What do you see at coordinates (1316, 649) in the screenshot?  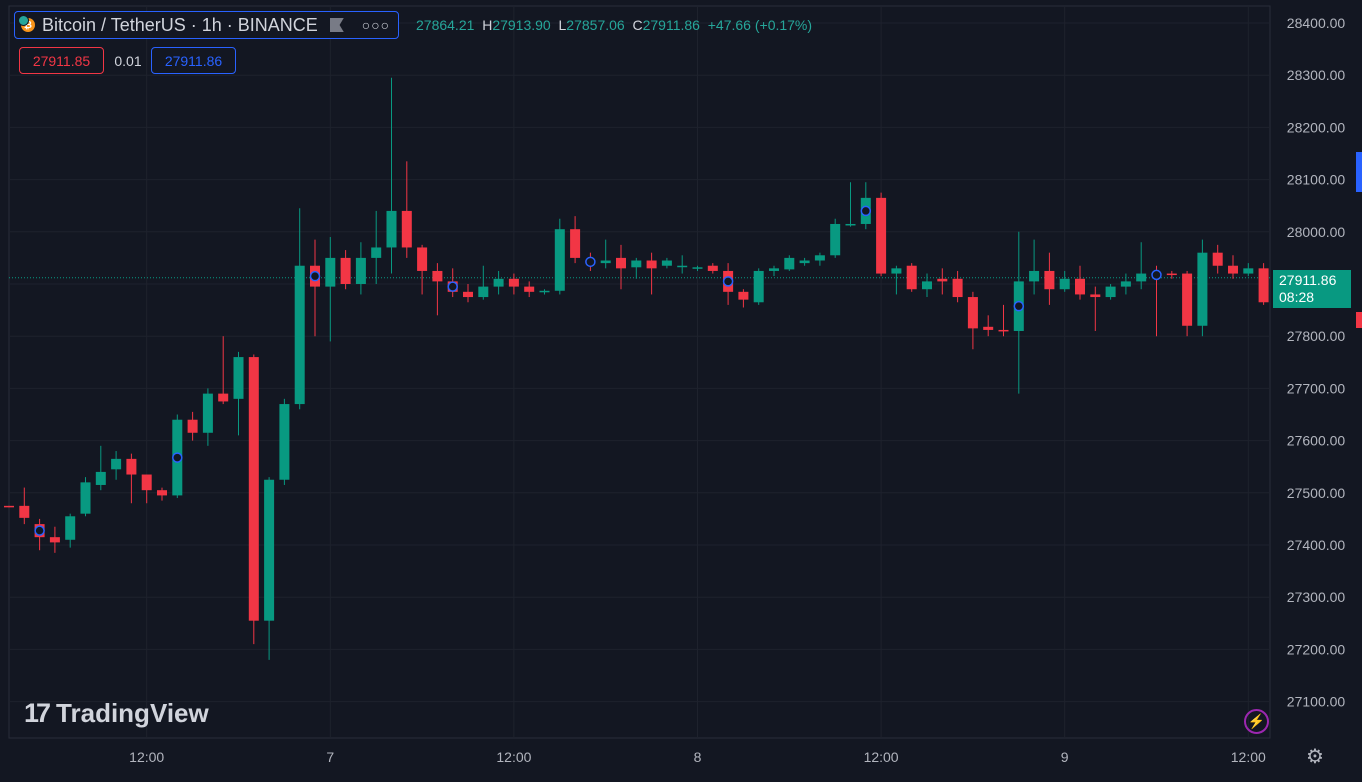 I see `y-tick-label: 27200.00` at bounding box center [1316, 649].